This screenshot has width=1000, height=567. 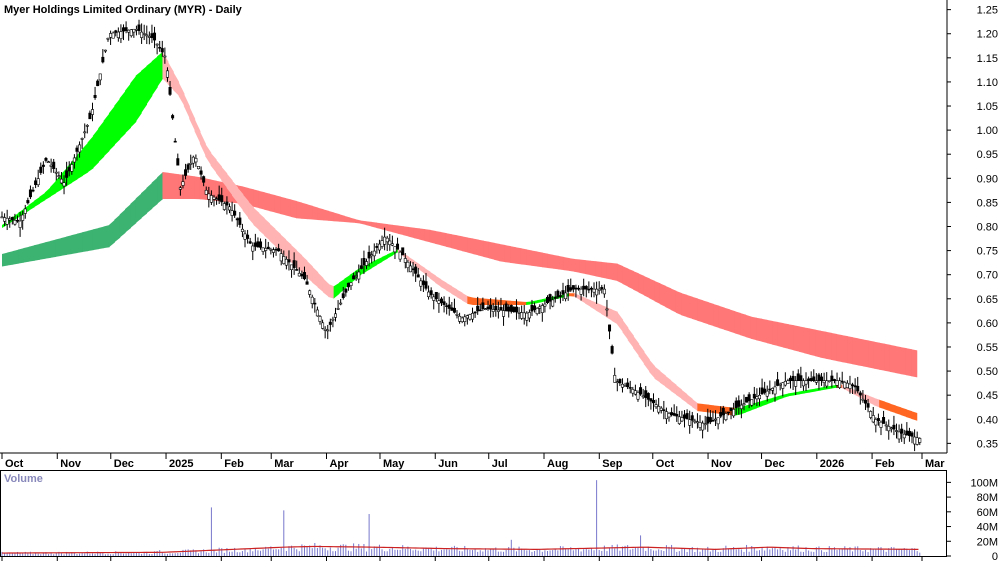 What do you see at coordinates (987, 348) in the screenshot?
I see `price-tick-label: 0.55` at bounding box center [987, 348].